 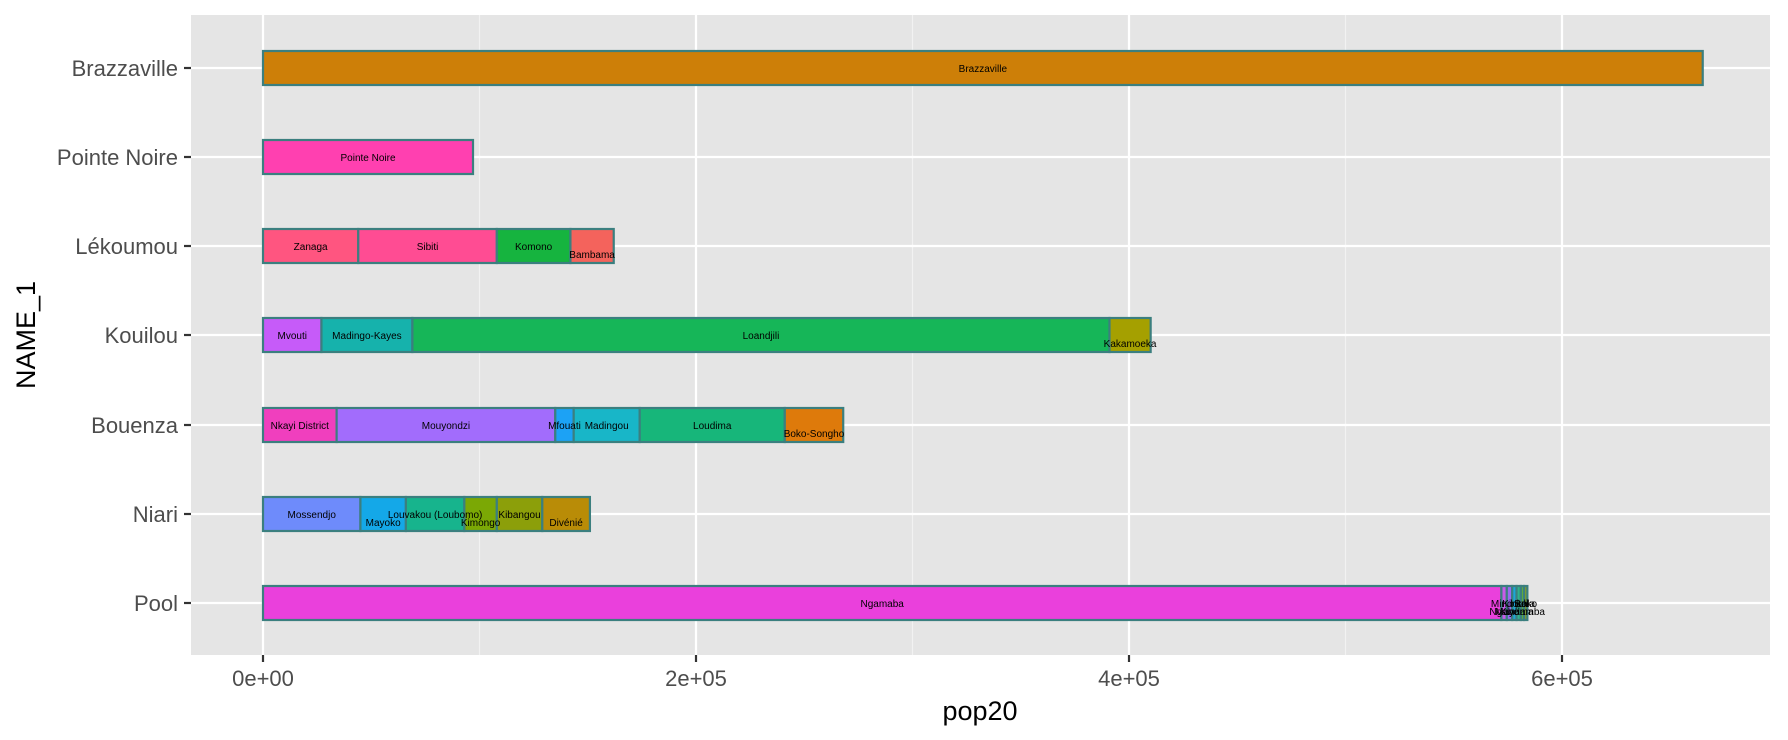 I want to click on x-tick-label: 0e+00, so click(x=263, y=678).